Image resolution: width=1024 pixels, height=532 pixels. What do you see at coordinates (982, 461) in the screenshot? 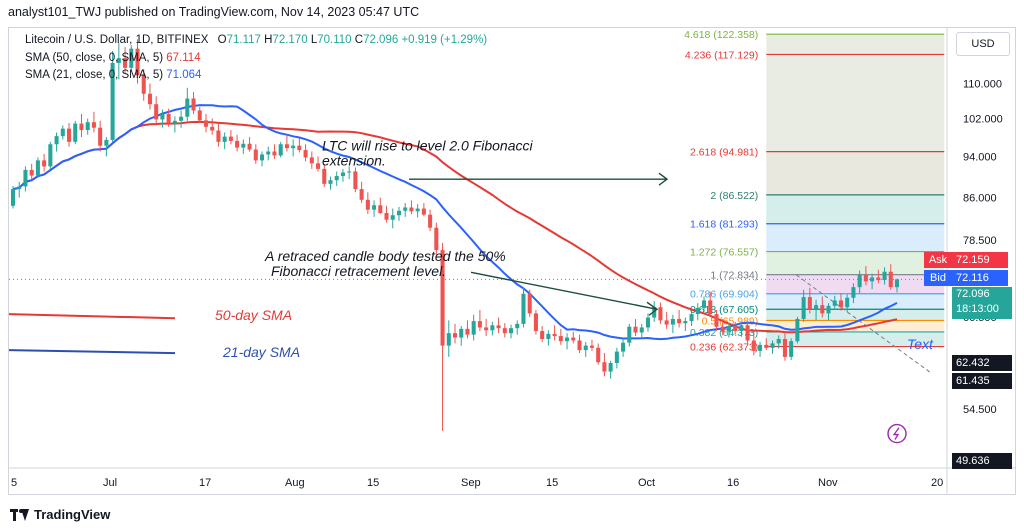
I see `low-edge-price-tag: 49.636` at bounding box center [982, 461].